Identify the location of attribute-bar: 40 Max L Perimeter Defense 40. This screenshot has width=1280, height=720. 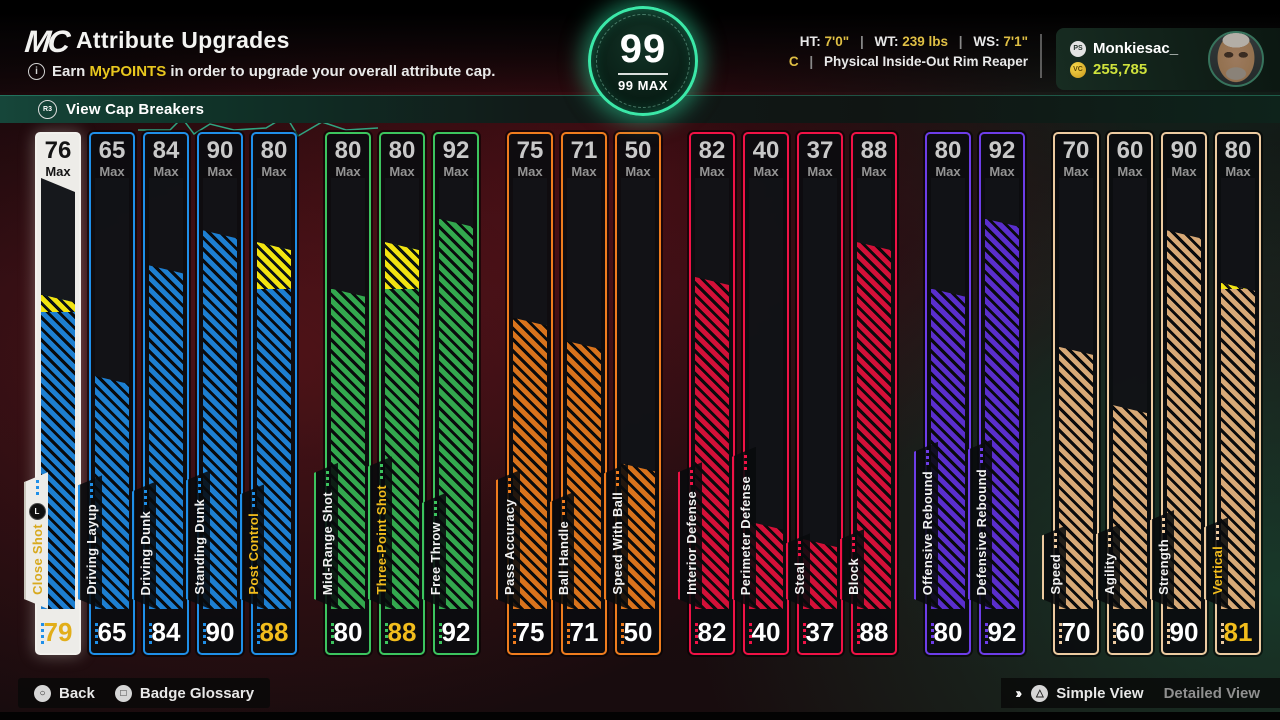
(766, 393).